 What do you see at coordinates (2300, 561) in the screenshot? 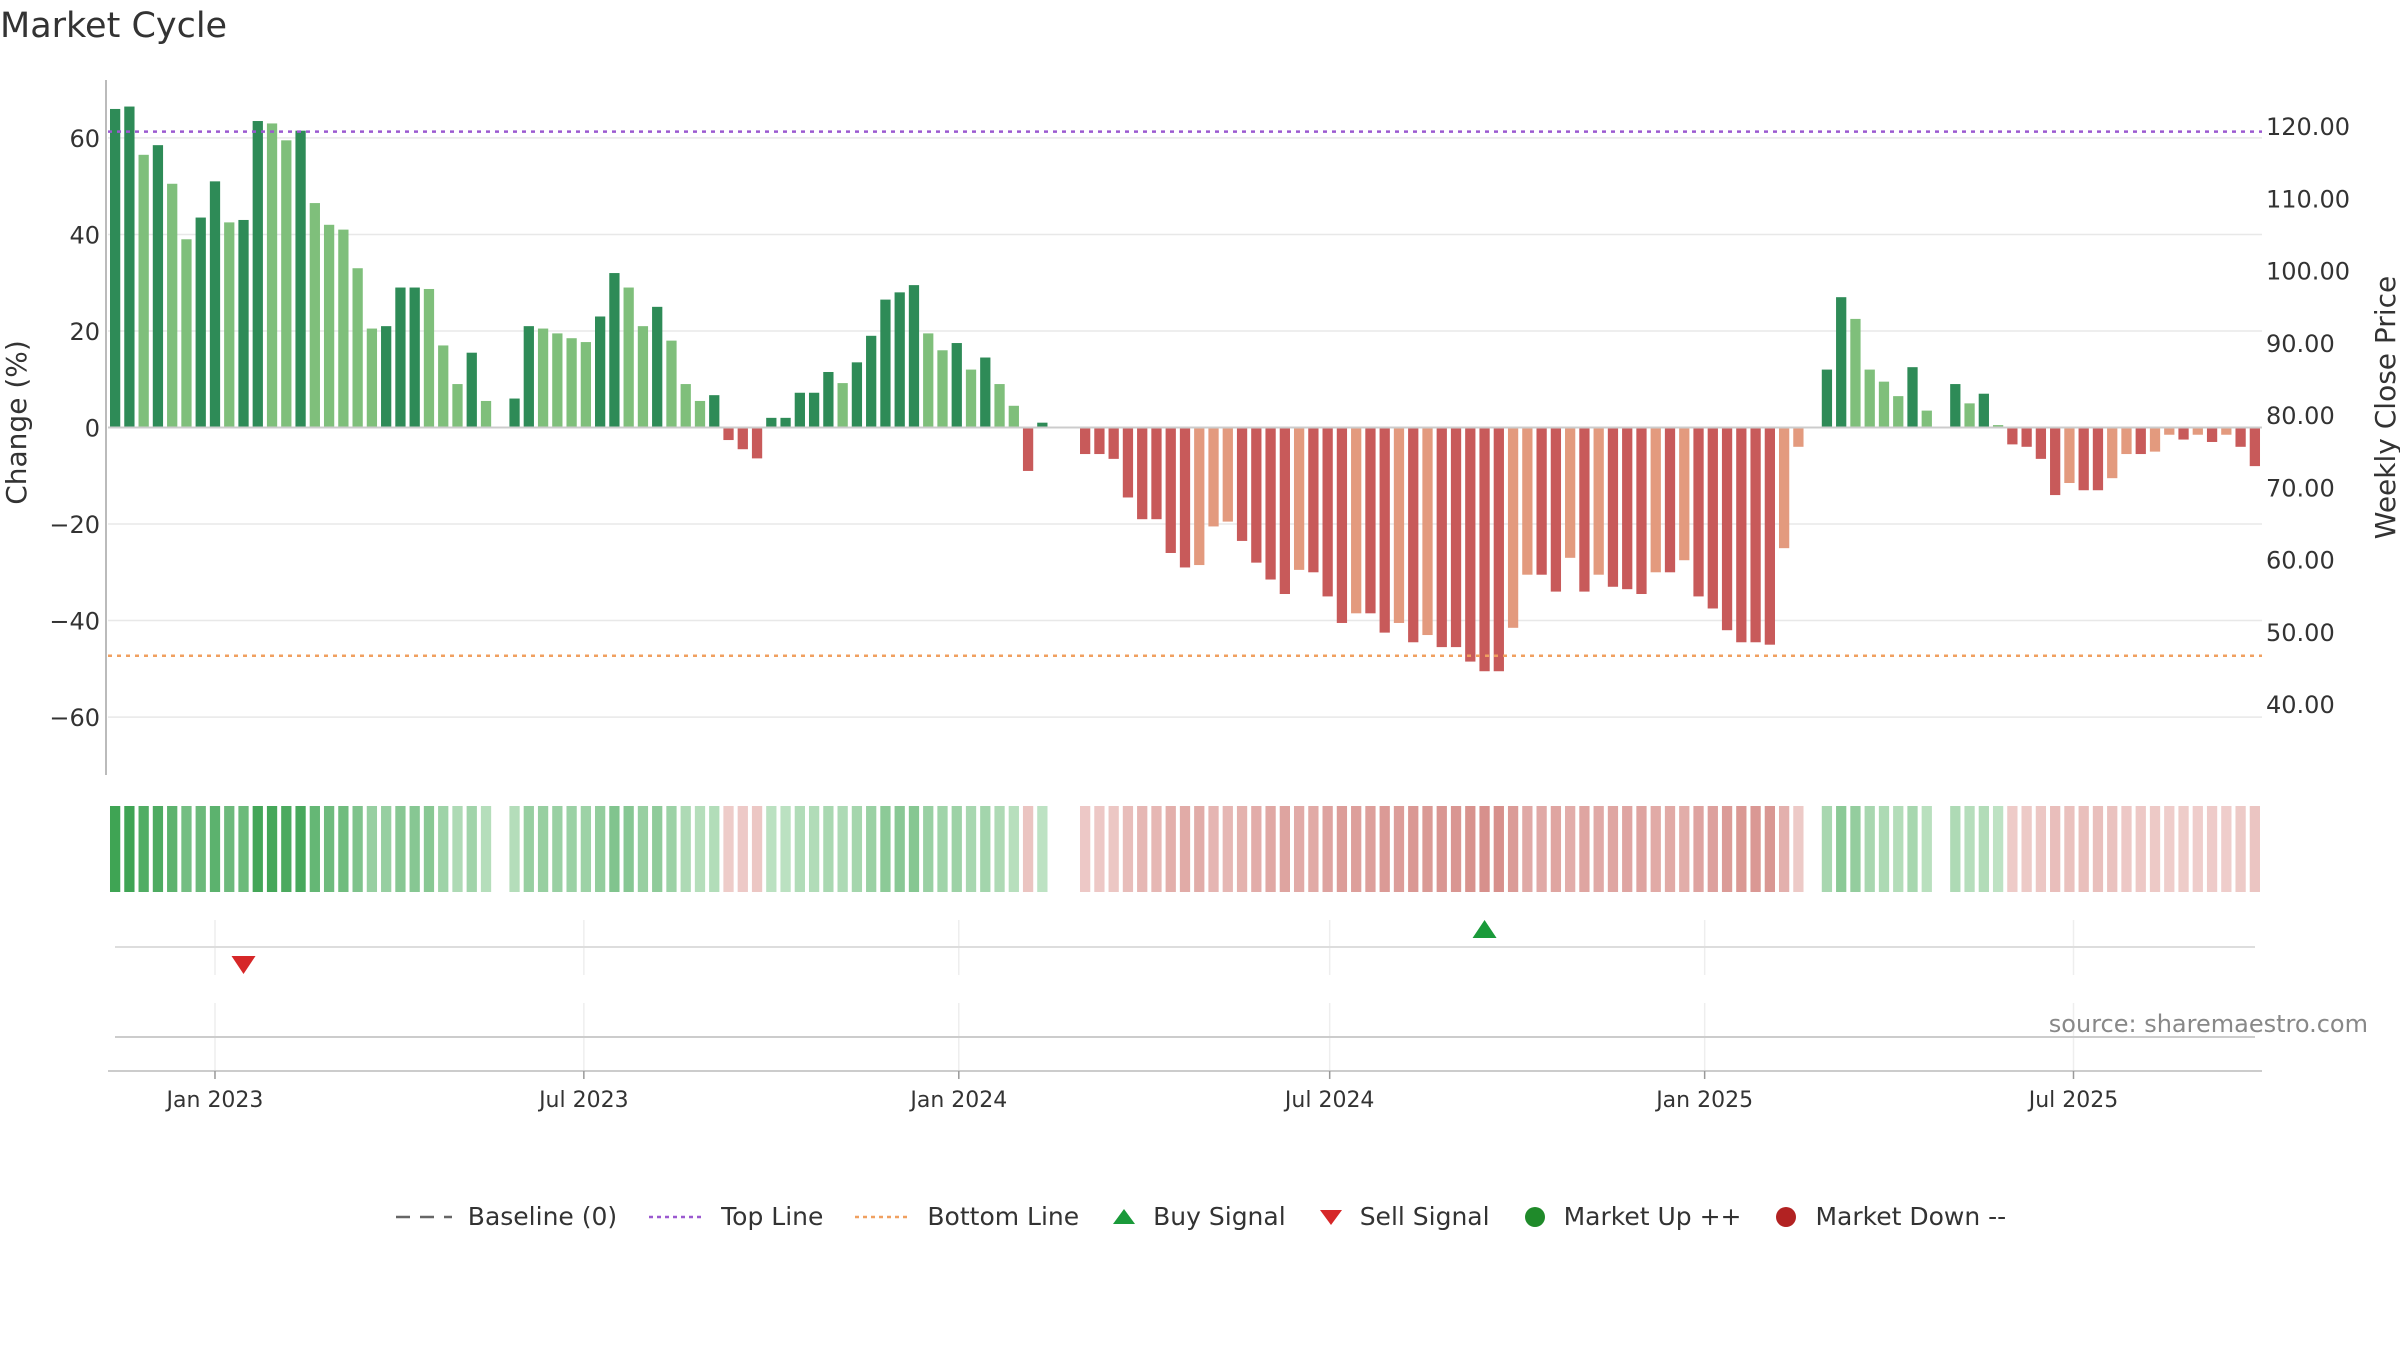
I see `y2-tick-label: 60.00` at bounding box center [2300, 561].